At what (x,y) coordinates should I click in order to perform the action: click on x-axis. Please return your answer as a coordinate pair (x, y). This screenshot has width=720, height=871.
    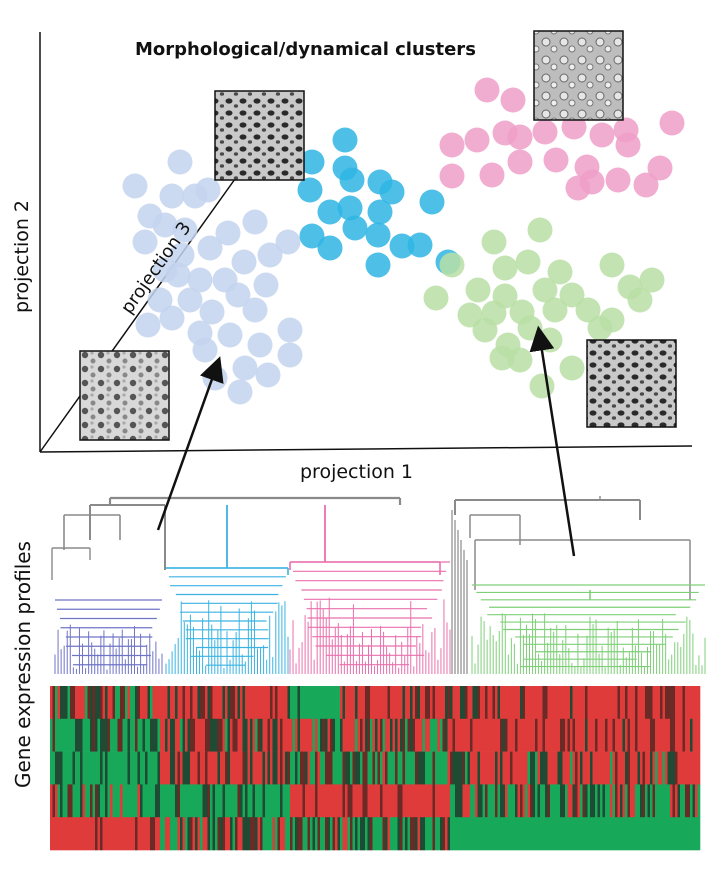
    Looking at the image, I should click on (366, 449).